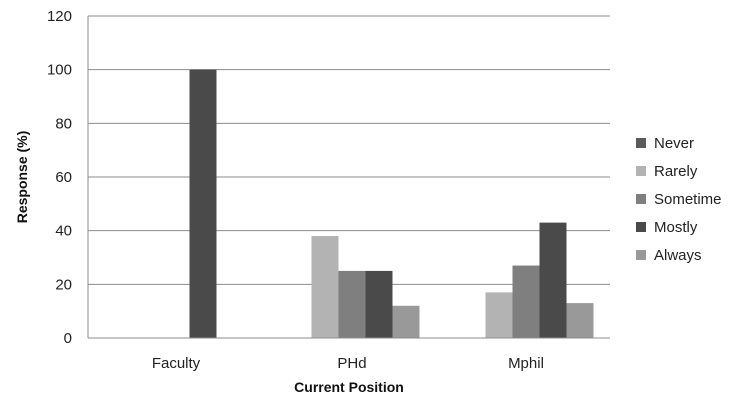  What do you see at coordinates (352, 304) in the screenshot?
I see `bar-sometime-phd` at bounding box center [352, 304].